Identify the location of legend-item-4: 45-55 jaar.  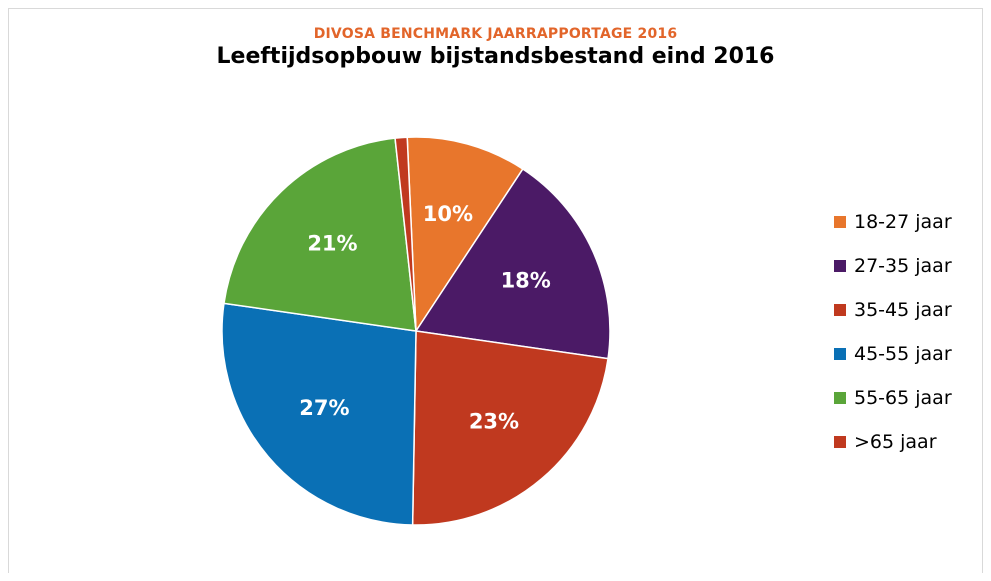
(893, 354).